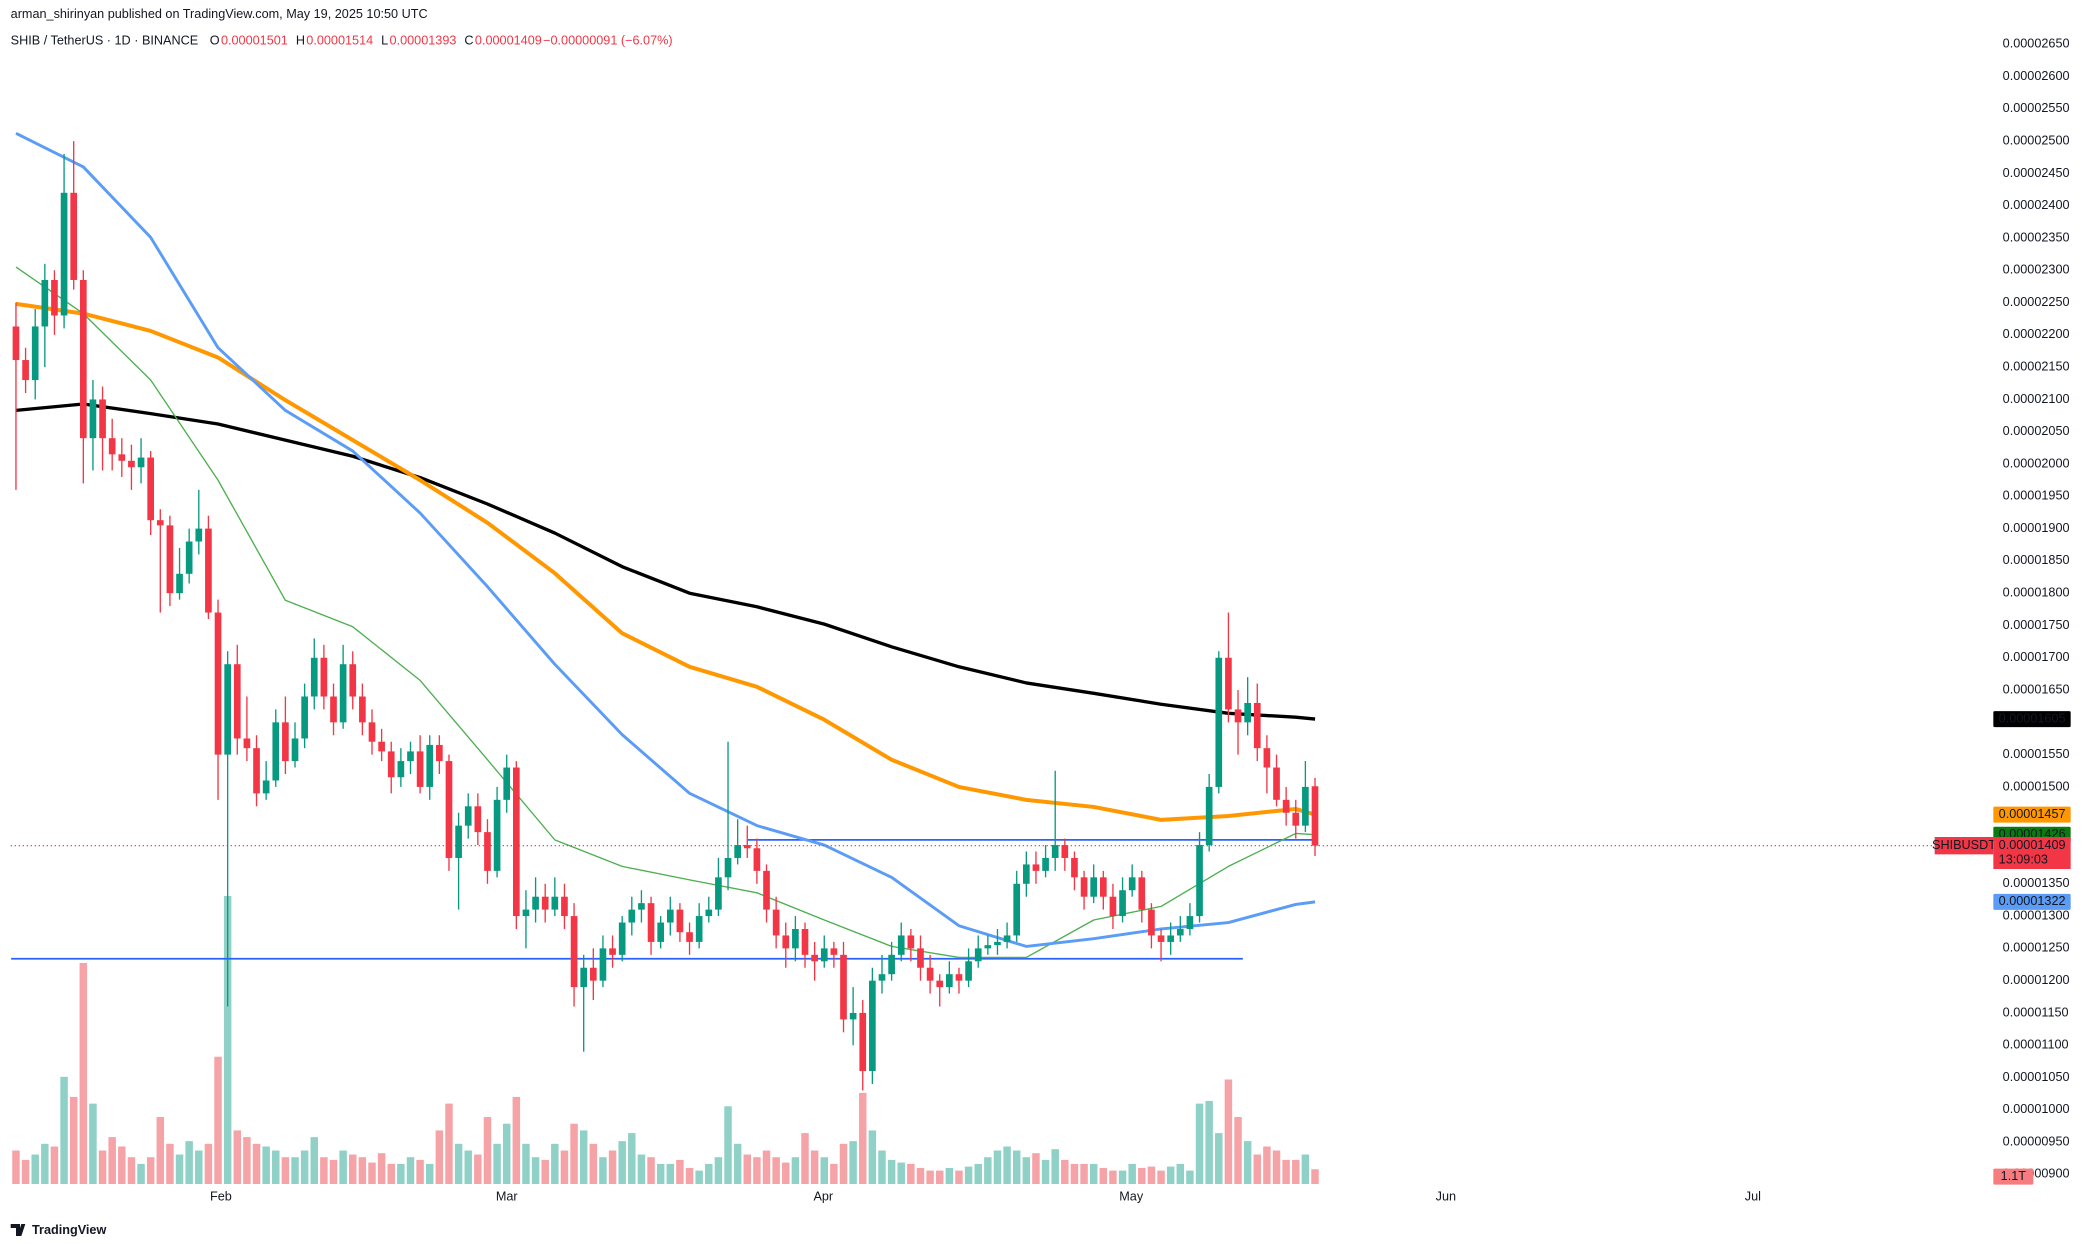 Image resolution: width=2084 pixels, height=1244 pixels. What do you see at coordinates (607, 41) in the screenshot?
I see `legend-value: −0.00000091 (−6.07%)` at bounding box center [607, 41].